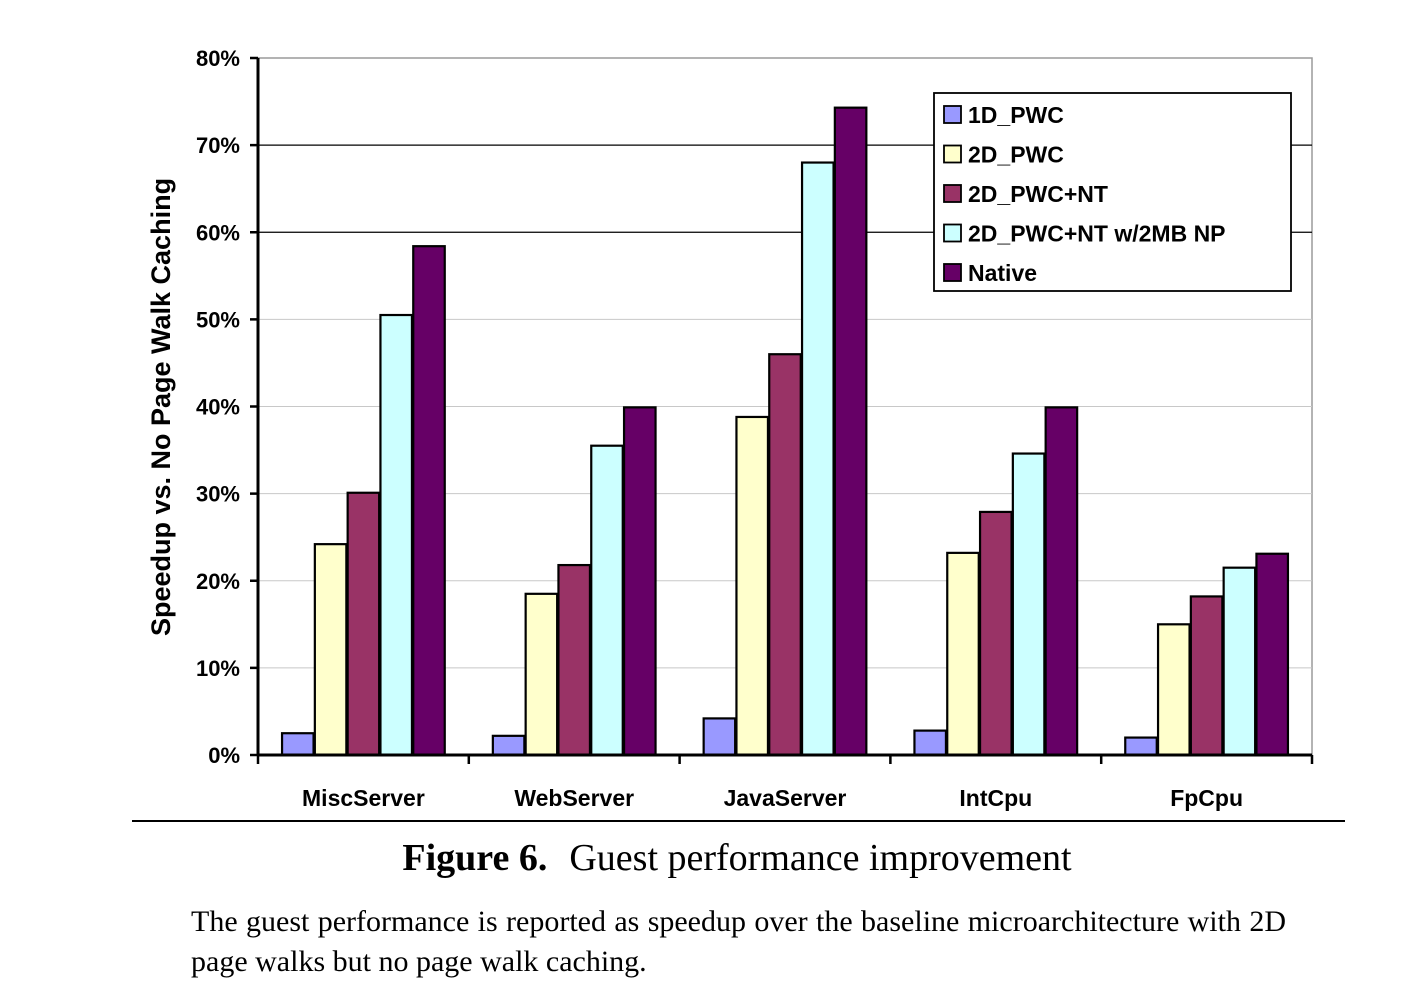 The height and width of the screenshot is (1000, 1408). What do you see at coordinates (396, 535) in the screenshot?
I see `bar-2D_PWC+NT w/2MB NP-MiscServer` at bounding box center [396, 535].